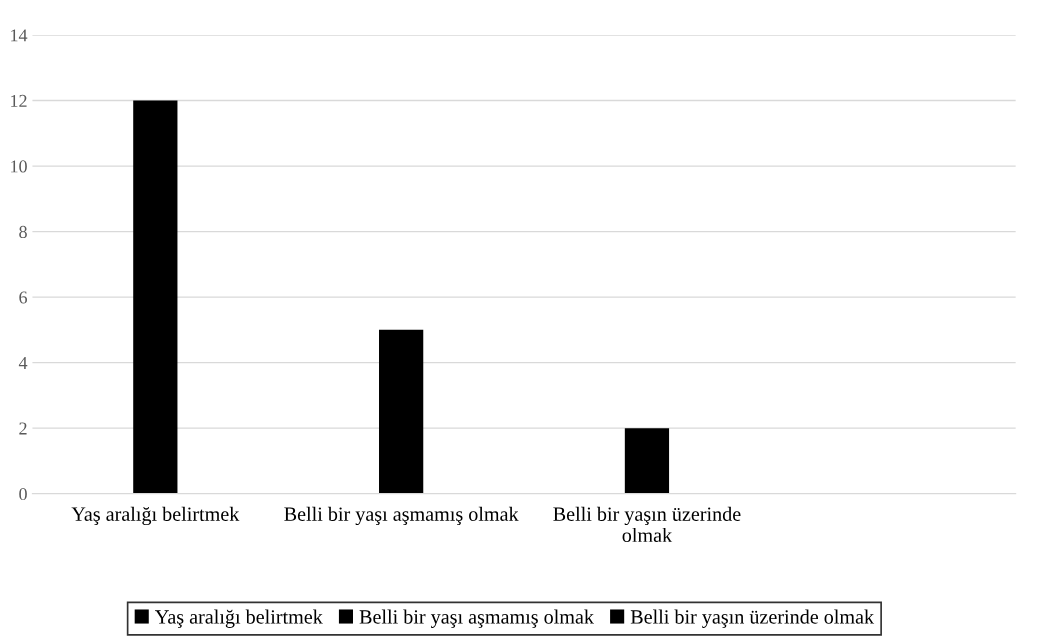 The width and height of the screenshot is (1046, 637). I want to click on legend-label: Belli bir yaşı aşmamış olmak, so click(476, 618).